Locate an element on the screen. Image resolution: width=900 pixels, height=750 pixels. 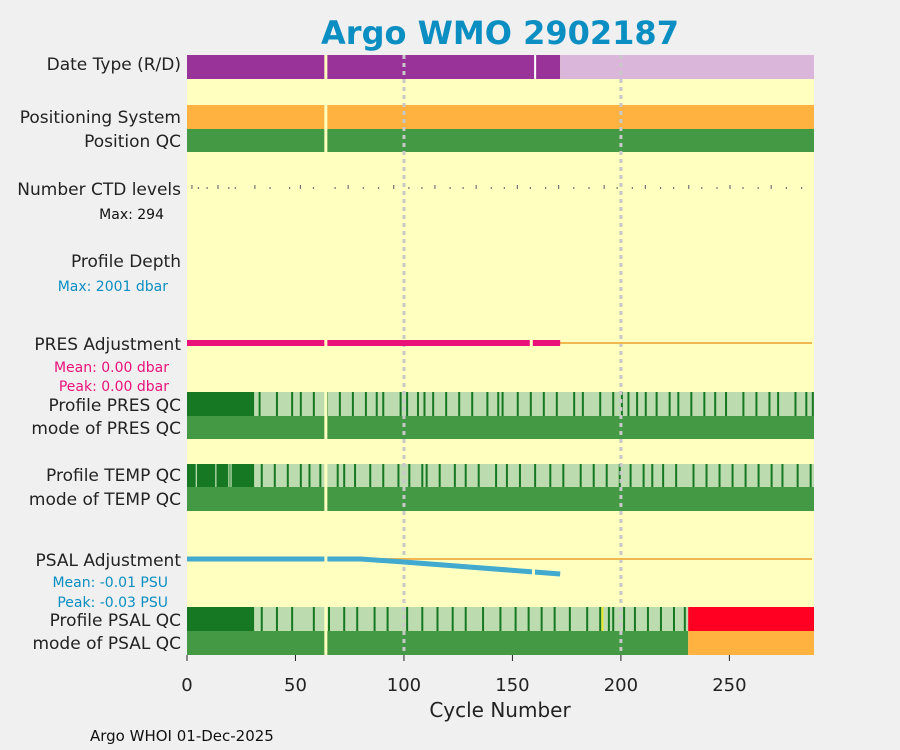
x-tick-label-0: 0 is located at coordinates (186, 685).